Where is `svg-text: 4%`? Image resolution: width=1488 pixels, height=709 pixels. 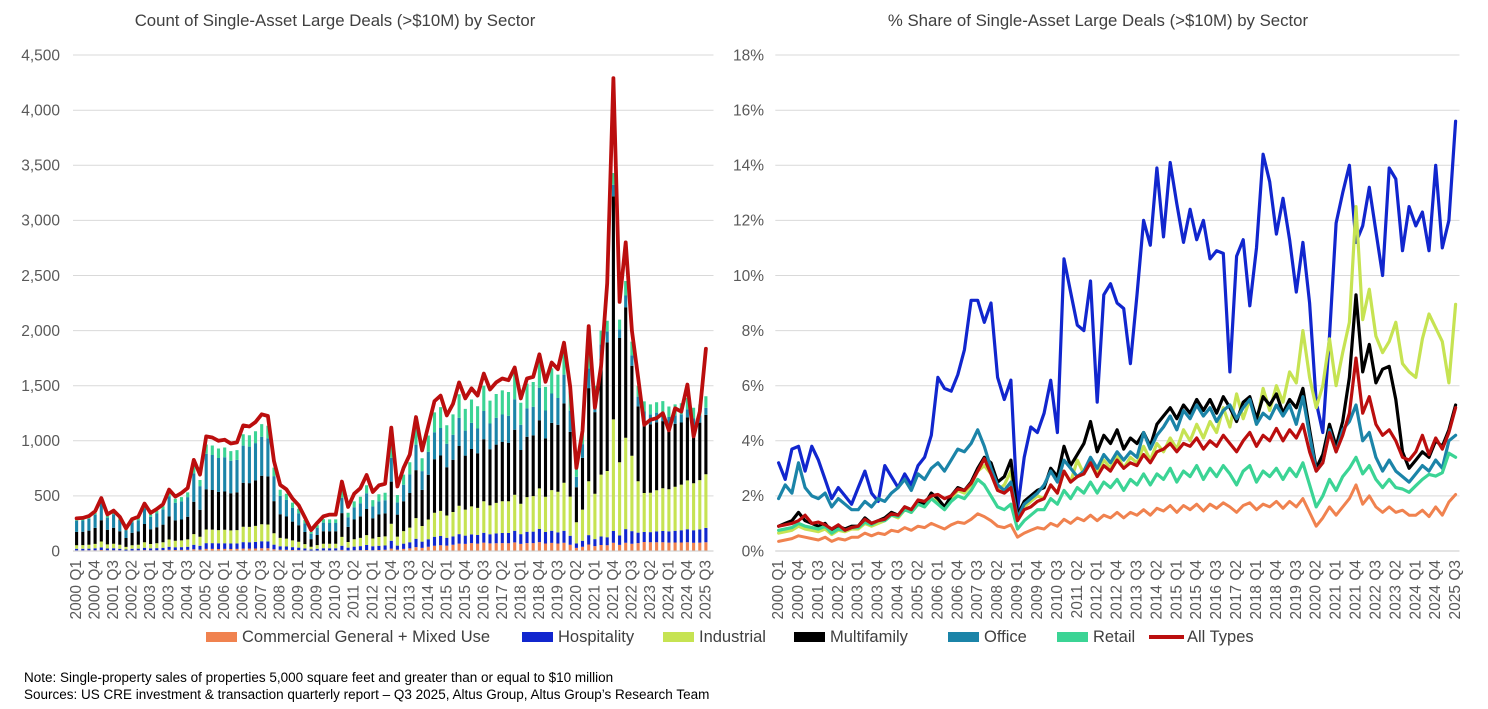
svg-text: 4% is located at coordinates (753, 441).